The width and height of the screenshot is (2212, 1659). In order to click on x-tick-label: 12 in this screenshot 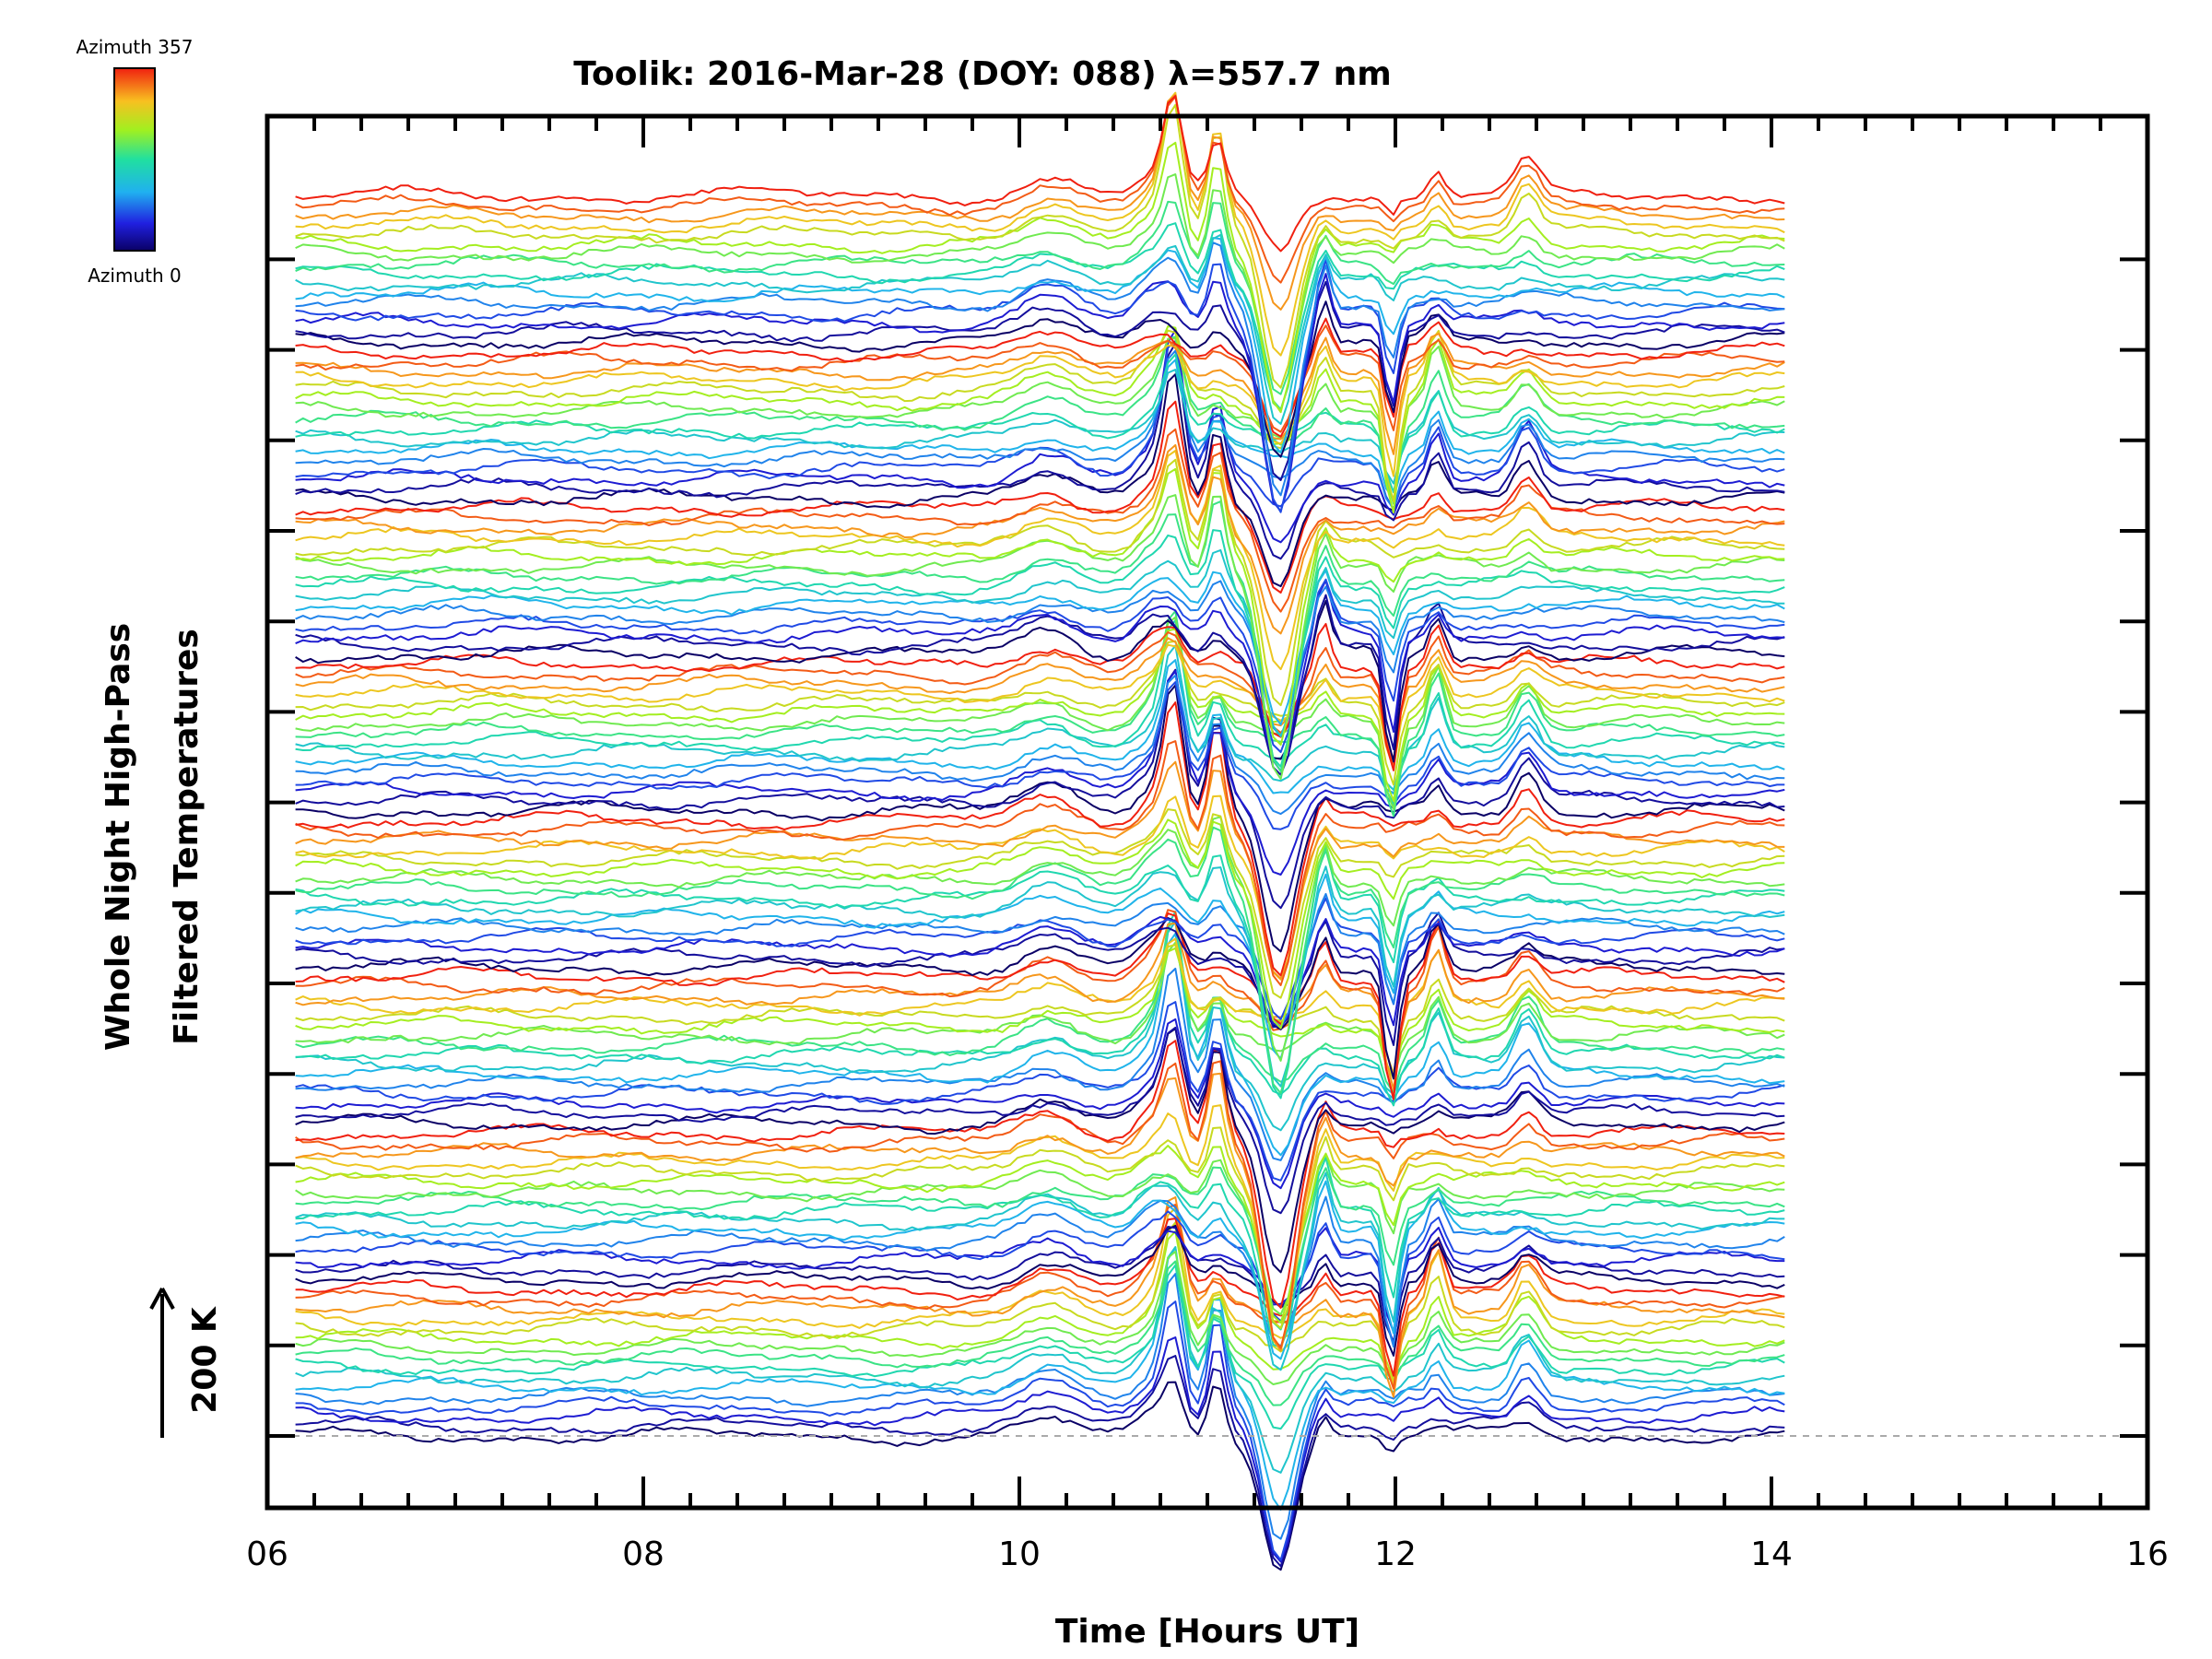, I will do `click(1395, 1554)`.